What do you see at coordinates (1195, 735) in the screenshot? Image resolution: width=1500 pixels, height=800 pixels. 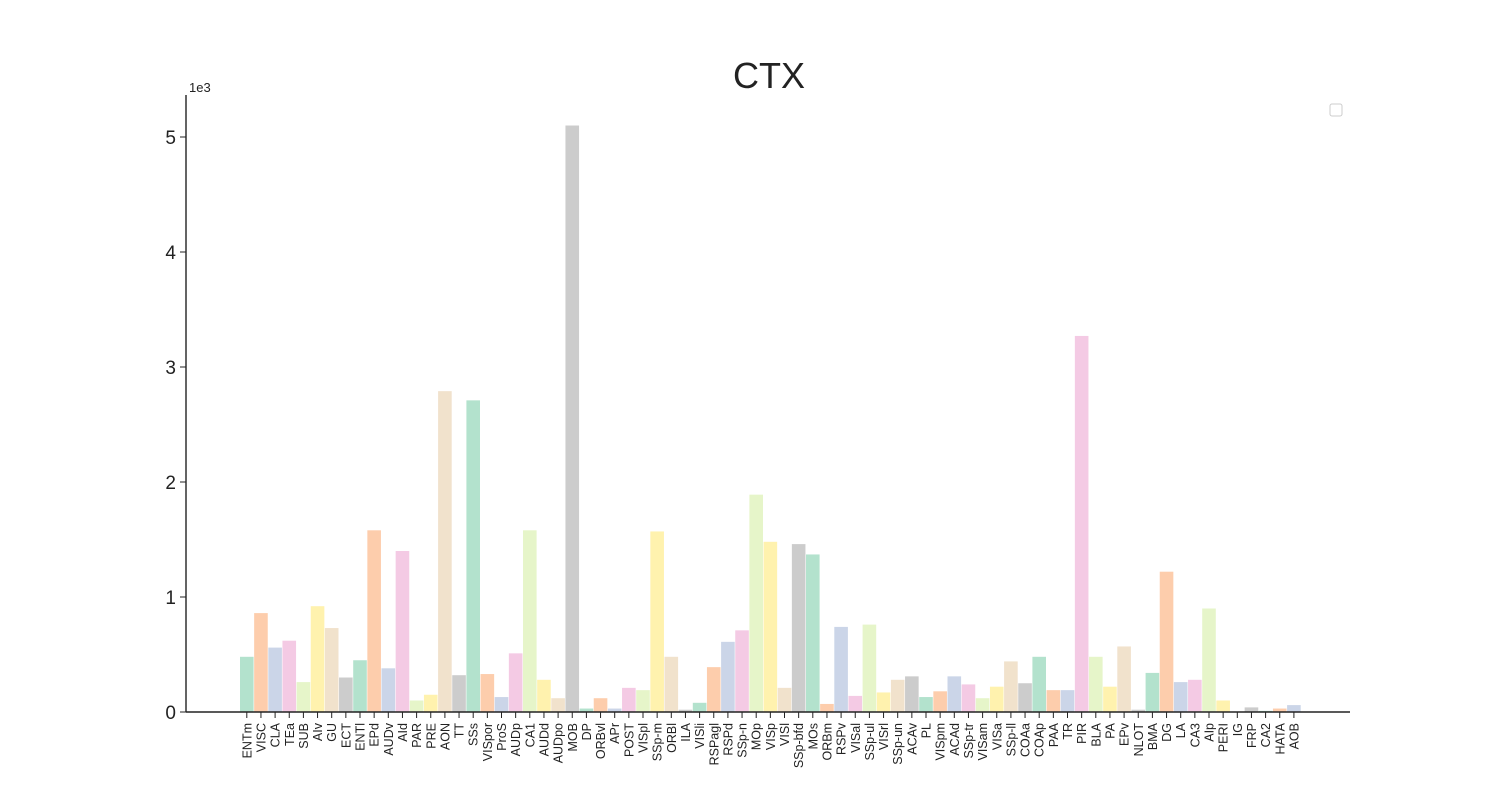 I see `x-tick-label: CA3` at bounding box center [1195, 735].